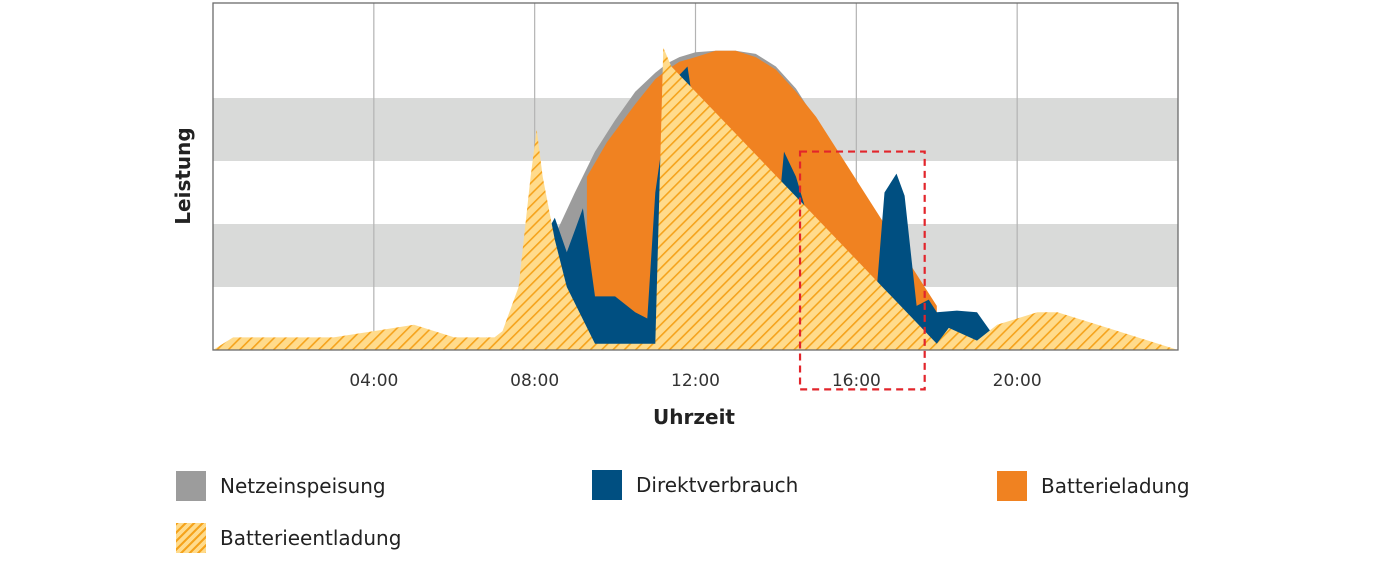  I want to click on x-tick-label: 16:00, so click(856, 381).